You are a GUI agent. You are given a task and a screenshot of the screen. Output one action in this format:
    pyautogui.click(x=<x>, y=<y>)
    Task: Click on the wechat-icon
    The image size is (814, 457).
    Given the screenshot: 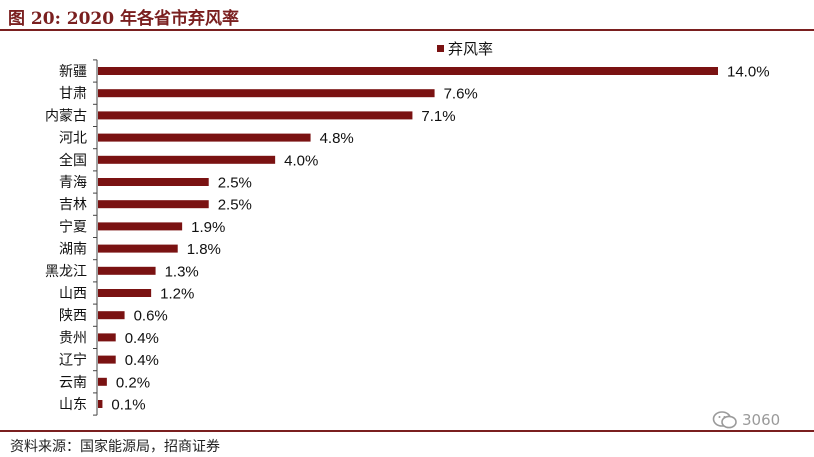 What is the action you would take?
    pyautogui.click(x=724, y=420)
    